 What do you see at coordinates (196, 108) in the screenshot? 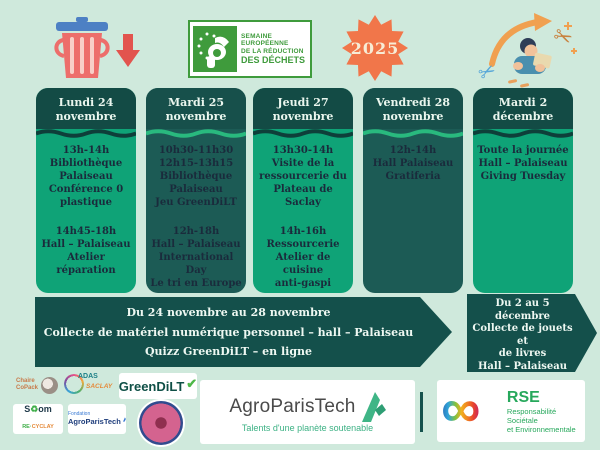
I see `column-title: Mardi 25 novembre` at bounding box center [196, 108].